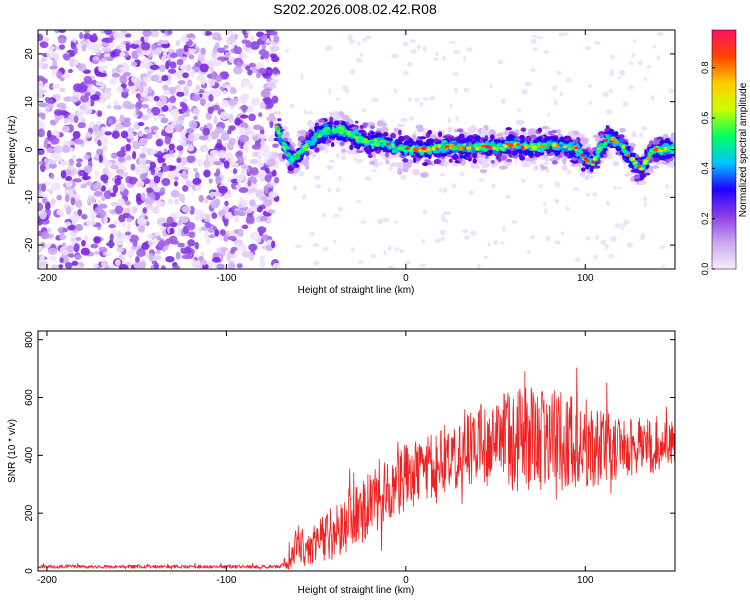 Image resolution: width=750 pixels, height=600 pixels. I want to click on colorbar-tick-label: 0.0, so click(705, 269).